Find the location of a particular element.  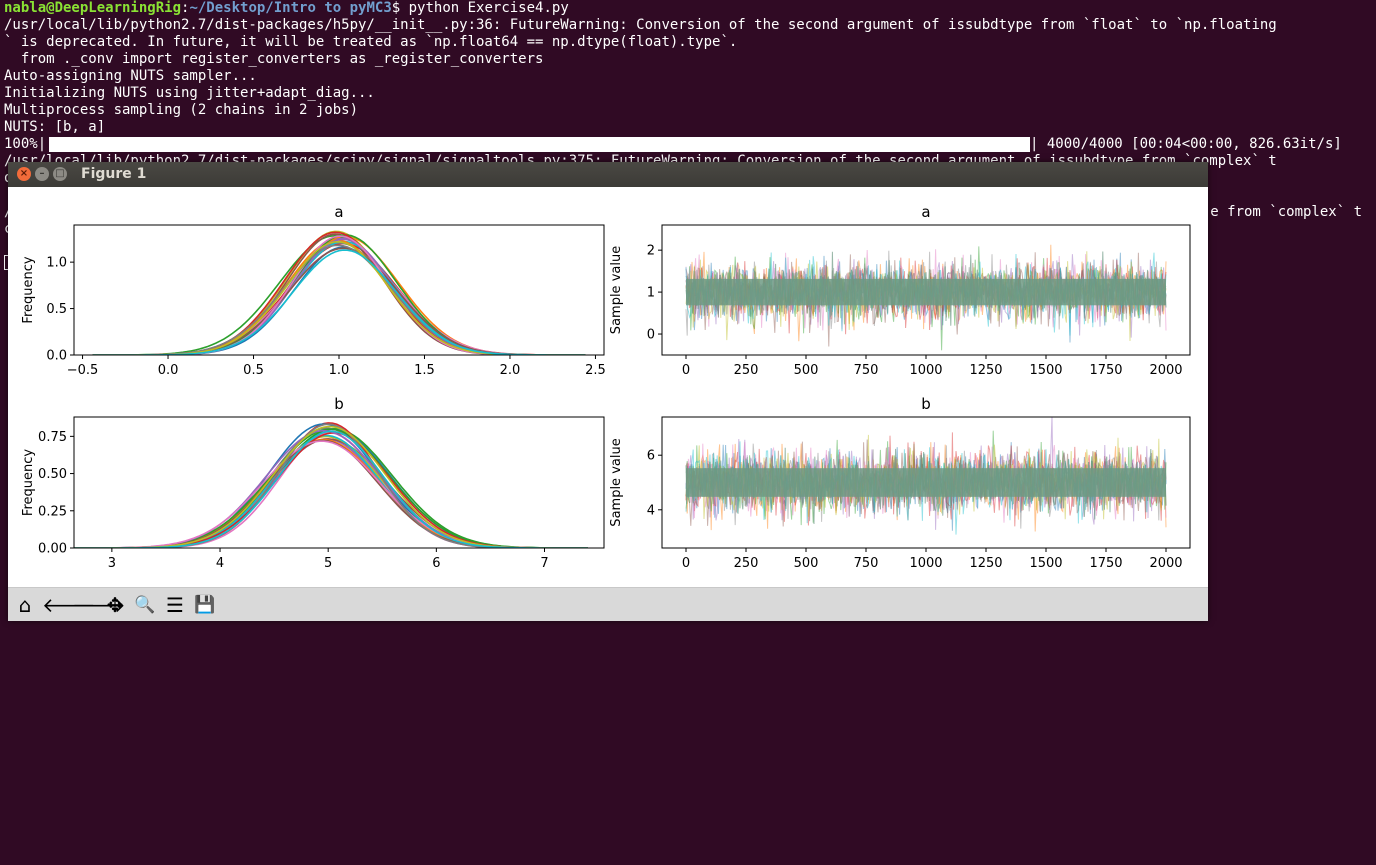

x-tick-label: 3 is located at coordinates (112, 563).